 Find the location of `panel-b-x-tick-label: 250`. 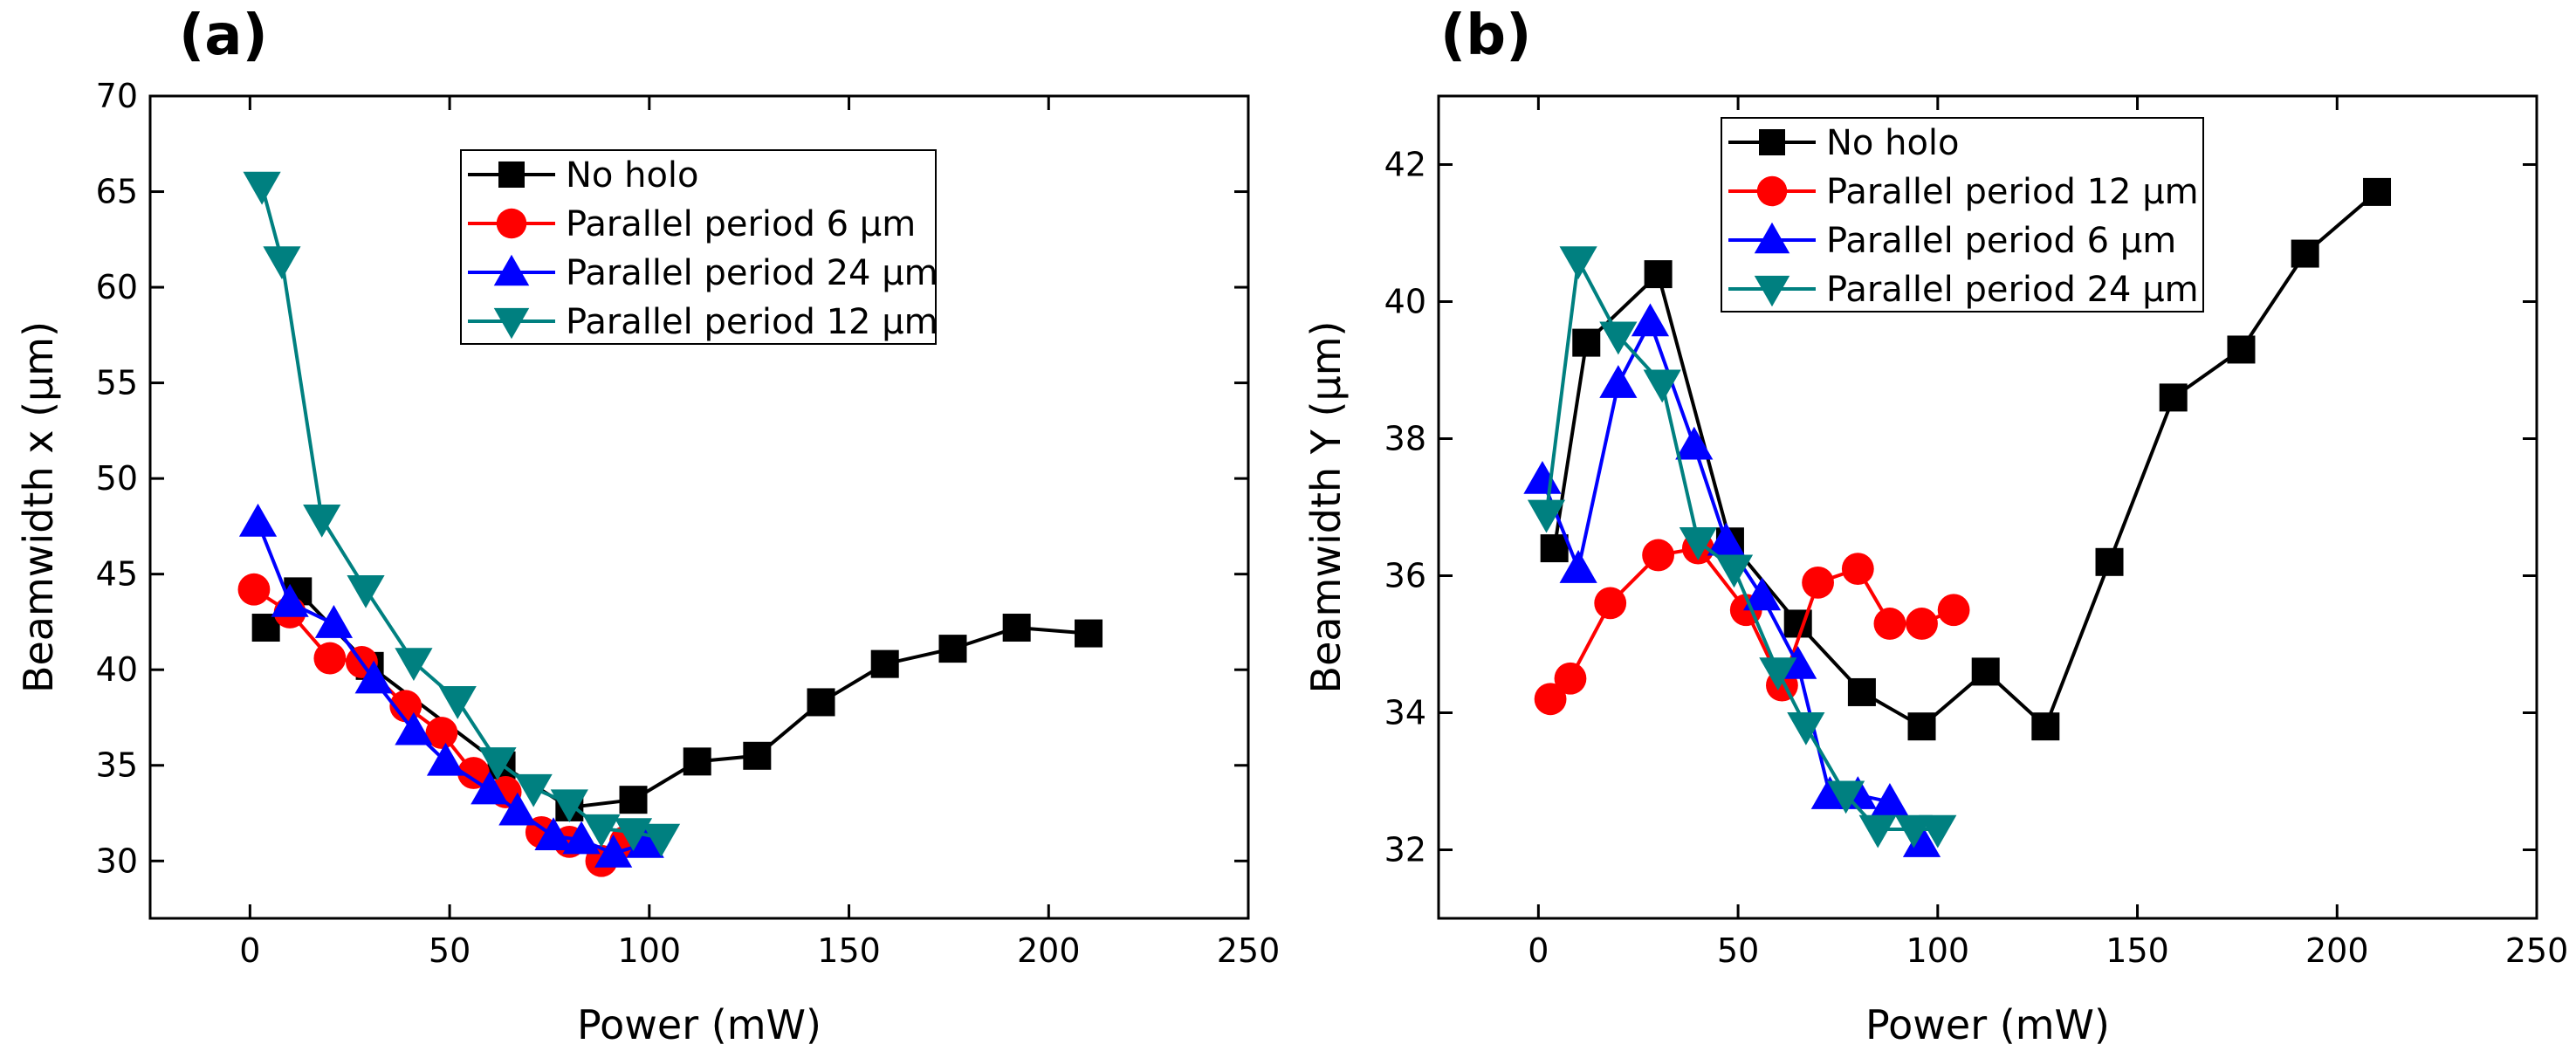

panel-b-x-tick-label: 250 is located at coordinates (2537, 950).